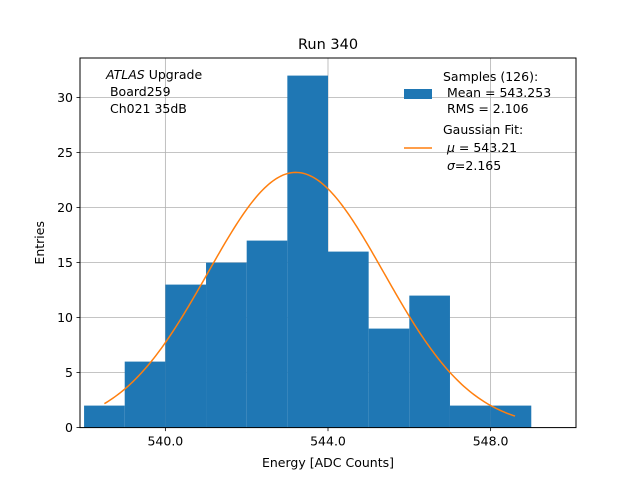  I want to click on y-tick-label: 20, so click(65, 207).